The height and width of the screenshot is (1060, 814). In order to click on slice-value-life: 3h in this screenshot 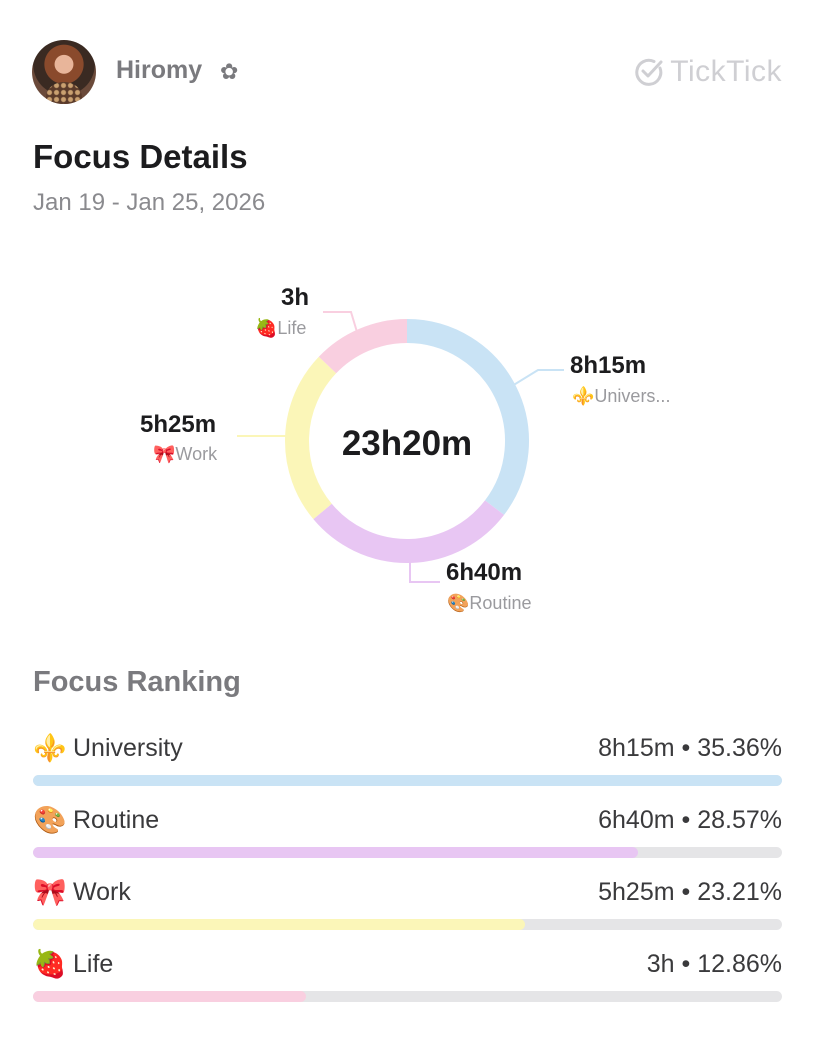, I will do `click(295, 297)`.